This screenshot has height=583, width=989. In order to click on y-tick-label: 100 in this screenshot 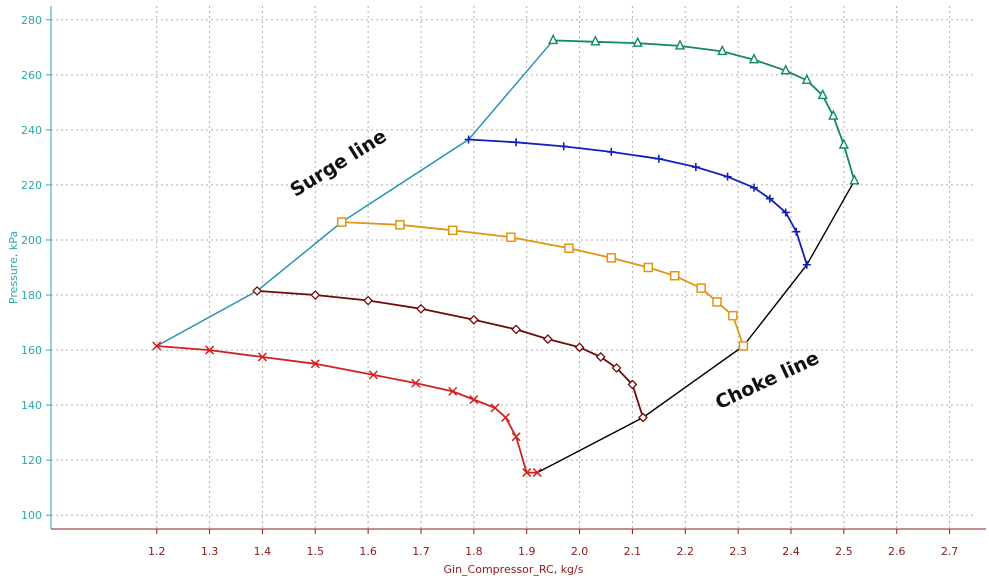, I will do `click(31, 515)`.